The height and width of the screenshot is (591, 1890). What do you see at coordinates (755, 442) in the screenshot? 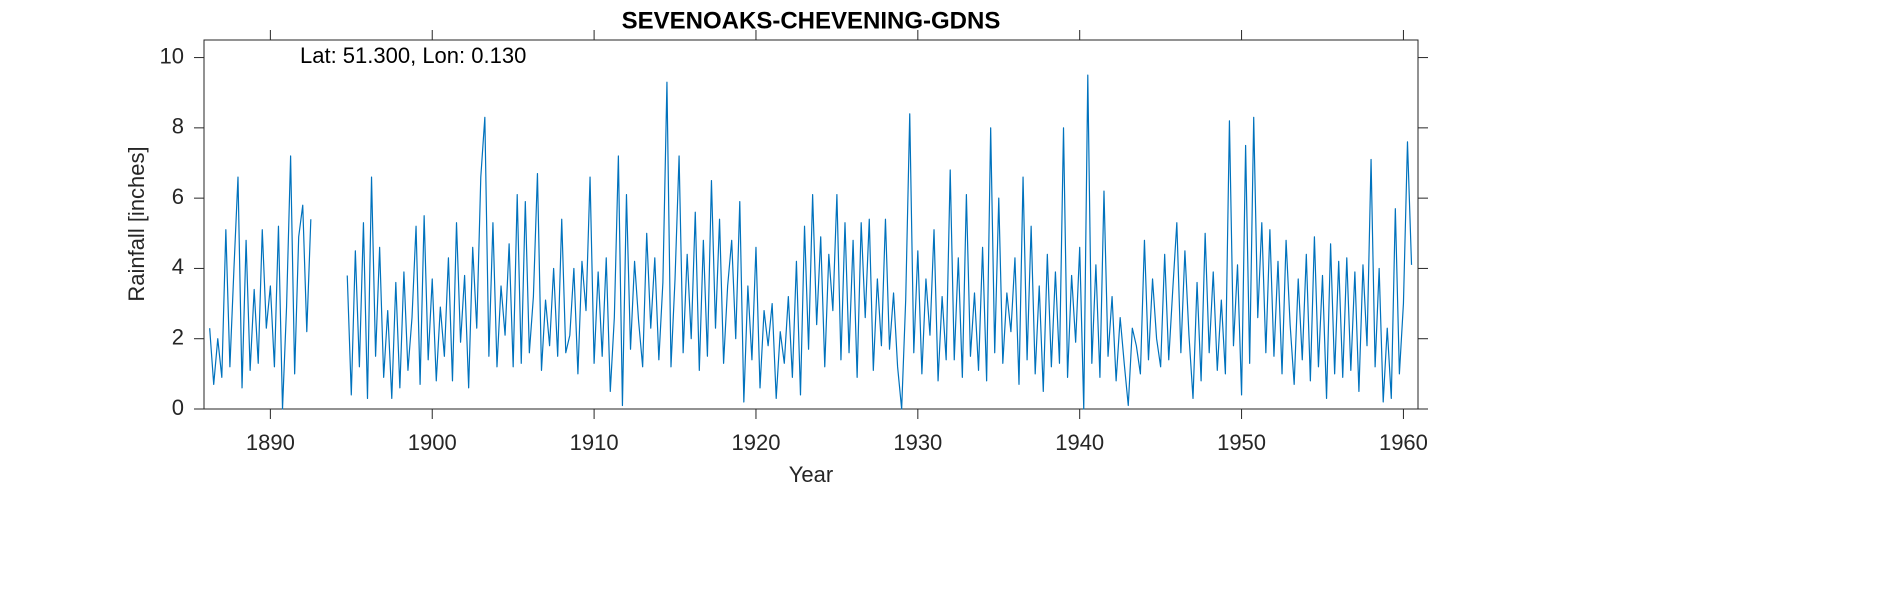
I see `x-tick-label: 1920` at bounding box center [755, 442].